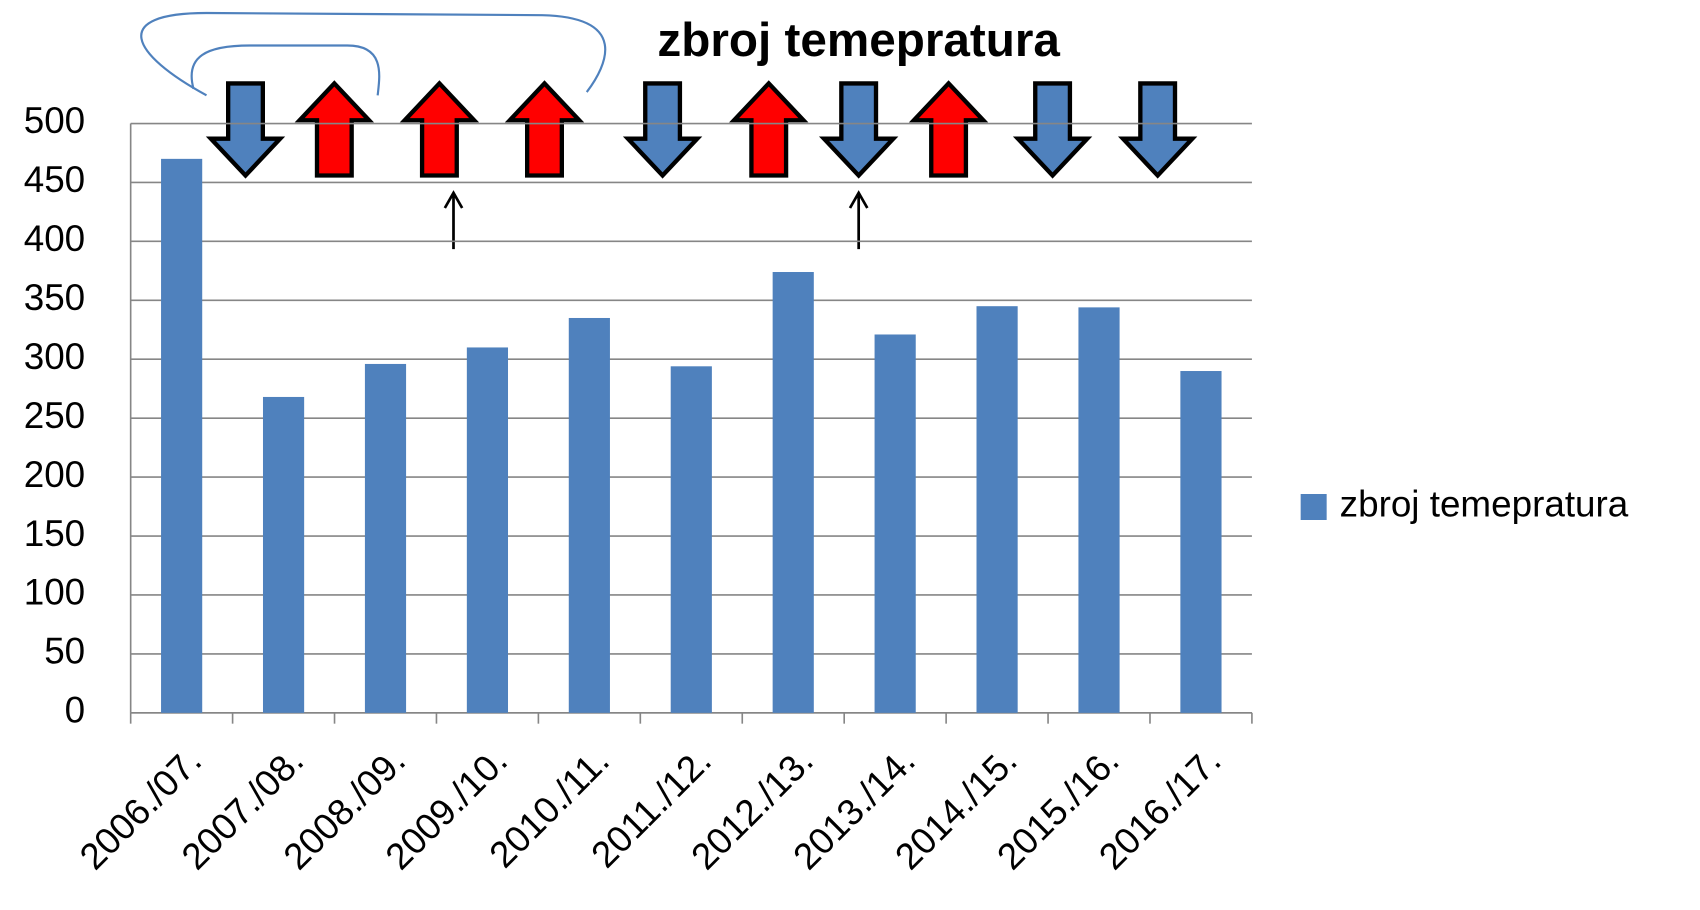  What do you see at coordinates (54, 356) in the screenshot?
I see `y-tick-label: 300` at bounding box center [54, 356].